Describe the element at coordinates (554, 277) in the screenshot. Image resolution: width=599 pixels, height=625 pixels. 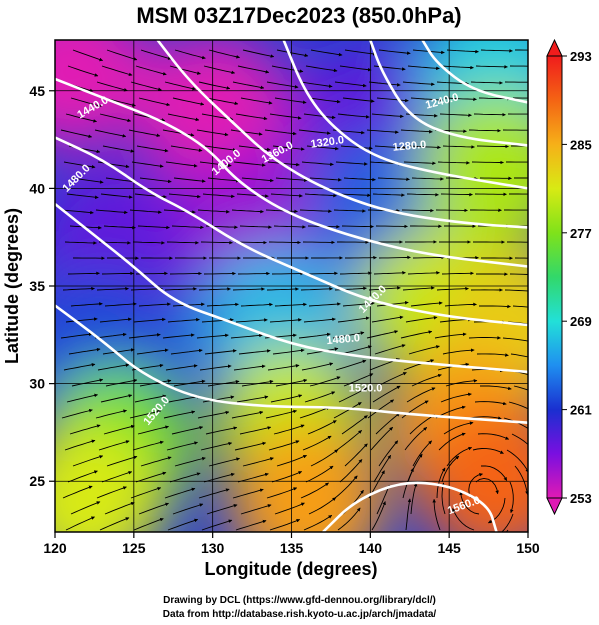
I see `colorbar-body` at that location.